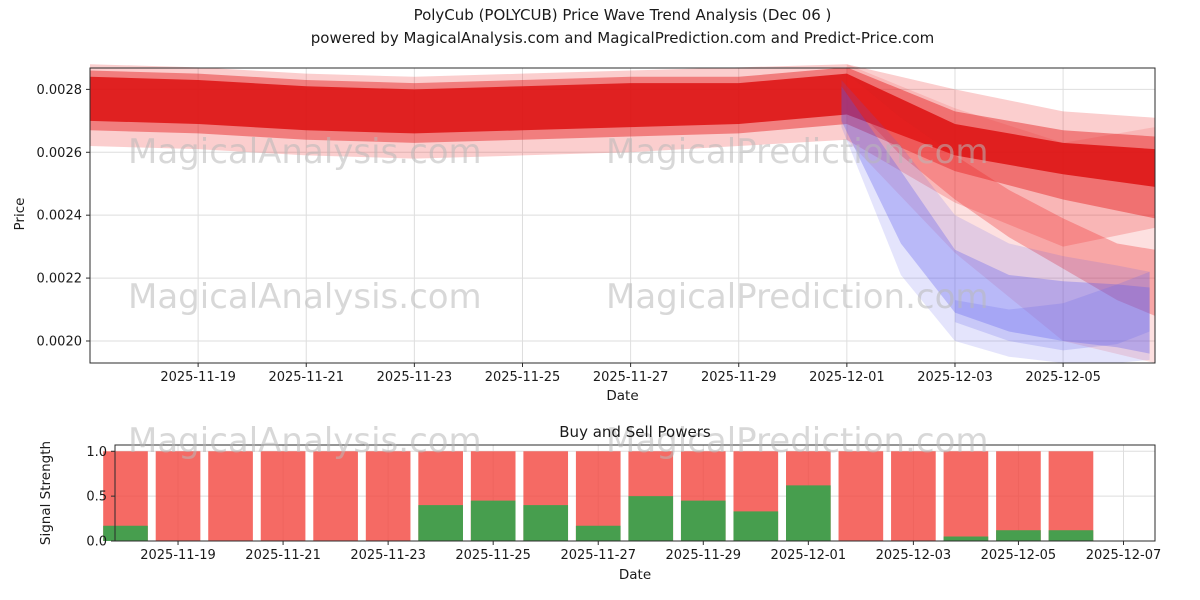  What do you see at coordinates (96, 497) in the screenshot?
I see `y-tick-label: 0.5` at bounding box center [96, 497].